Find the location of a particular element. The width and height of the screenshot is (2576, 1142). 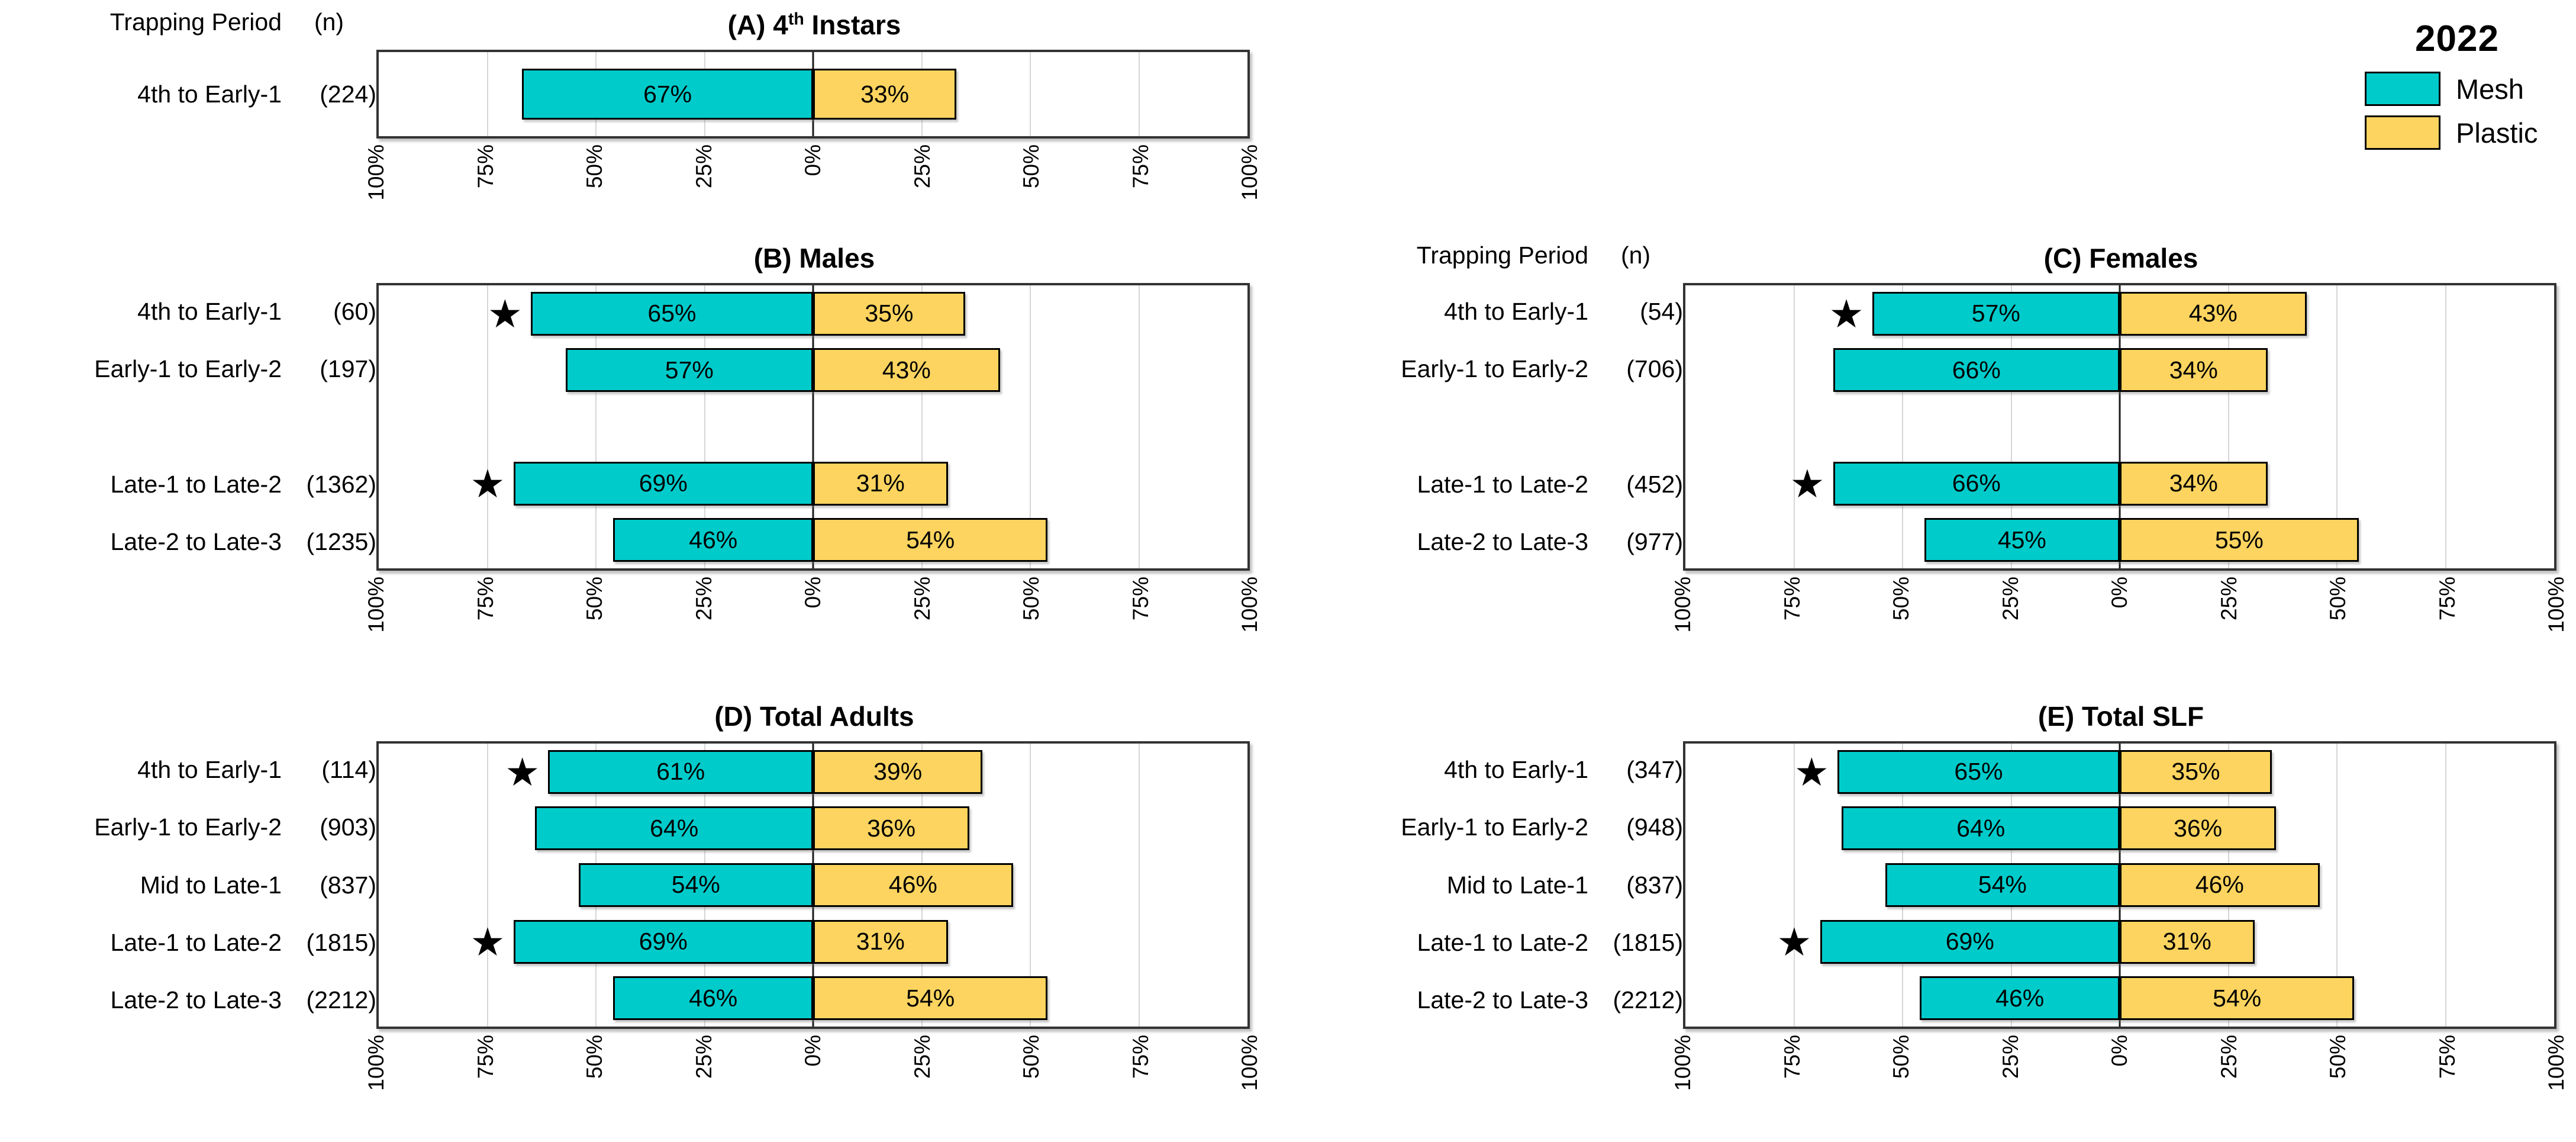

plastic-bar-value: 35% is located at coordinates (889, 313).